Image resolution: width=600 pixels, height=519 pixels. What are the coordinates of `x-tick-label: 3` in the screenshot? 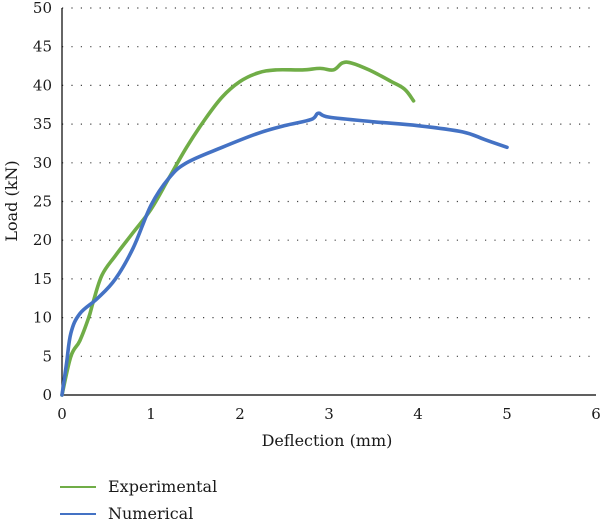 It's located at (329, 414).